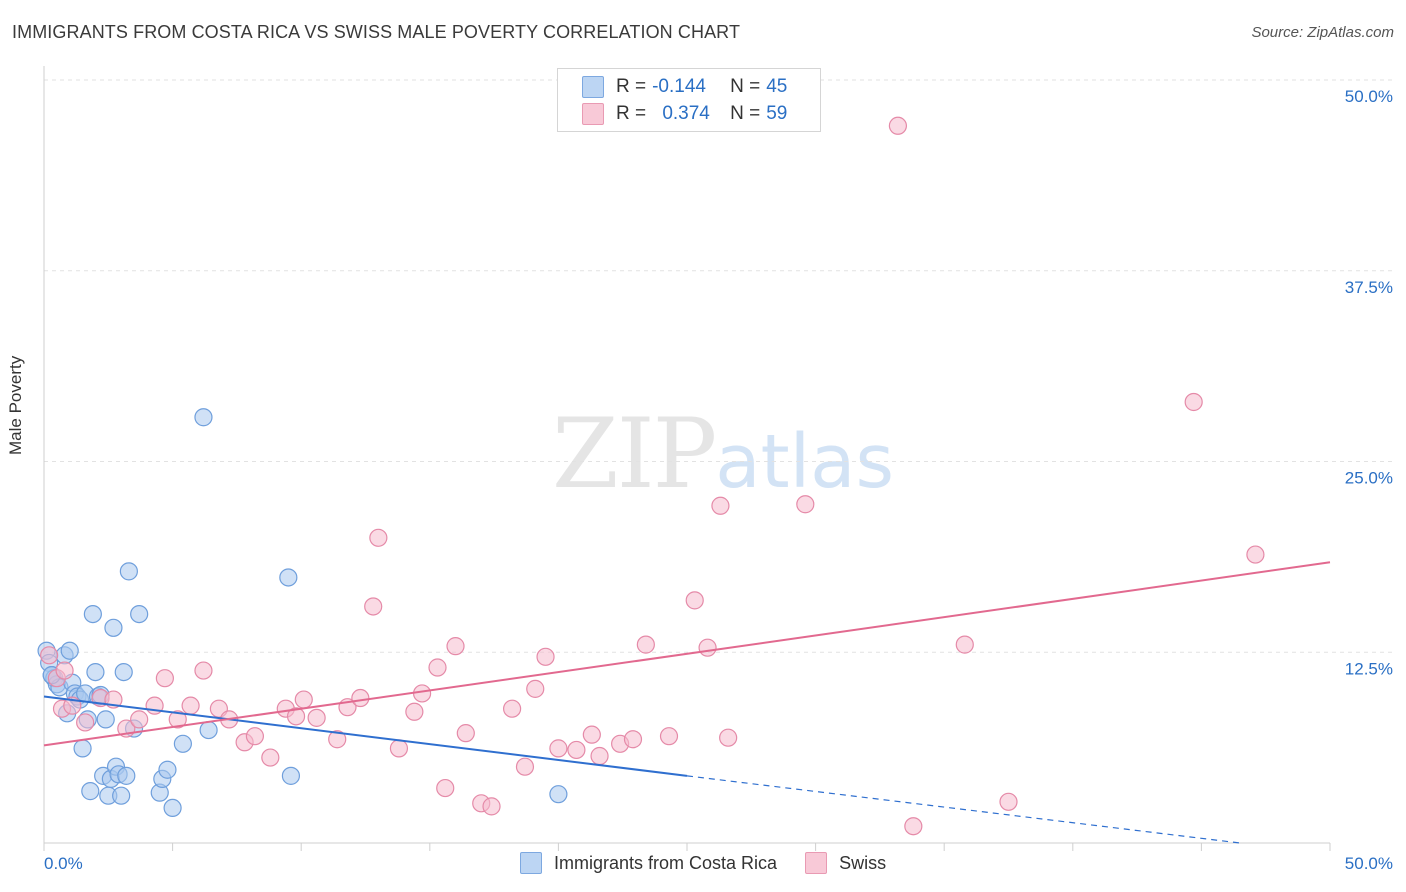  What do you see at coordinates (365, 736) in the screenshot?
I see `costa-rica-trendline` at bounding box center [365, 736].